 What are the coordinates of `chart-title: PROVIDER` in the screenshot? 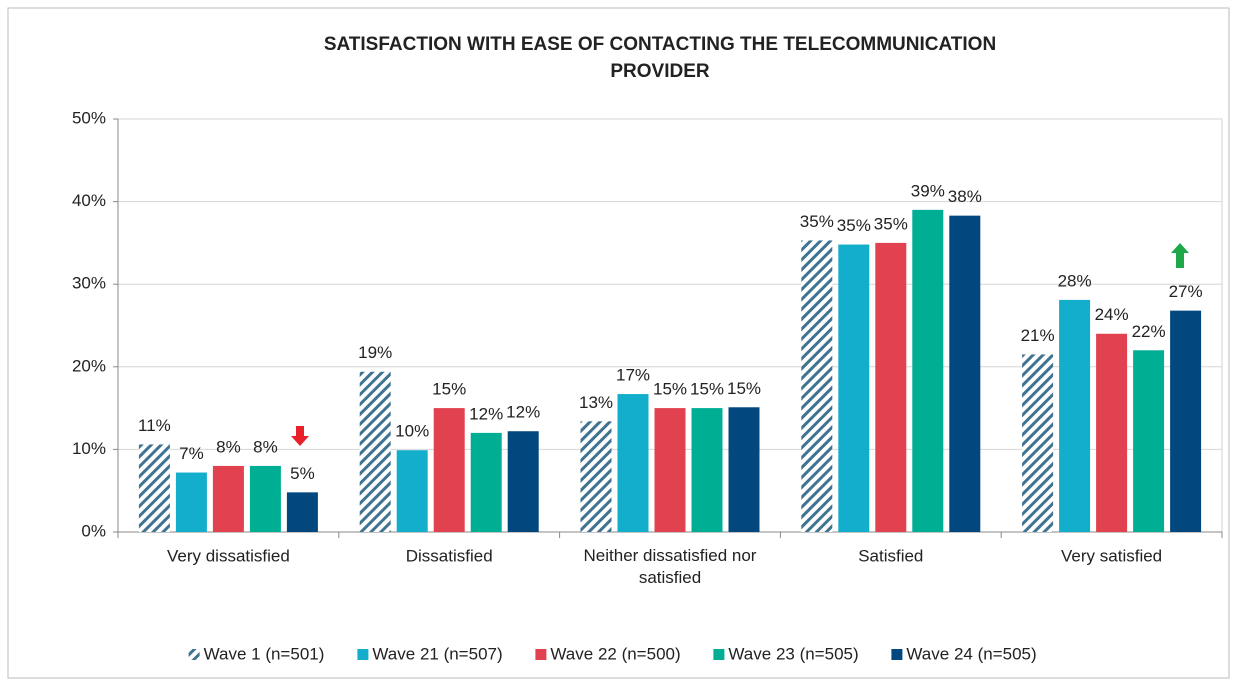 It's located at (660, 71).